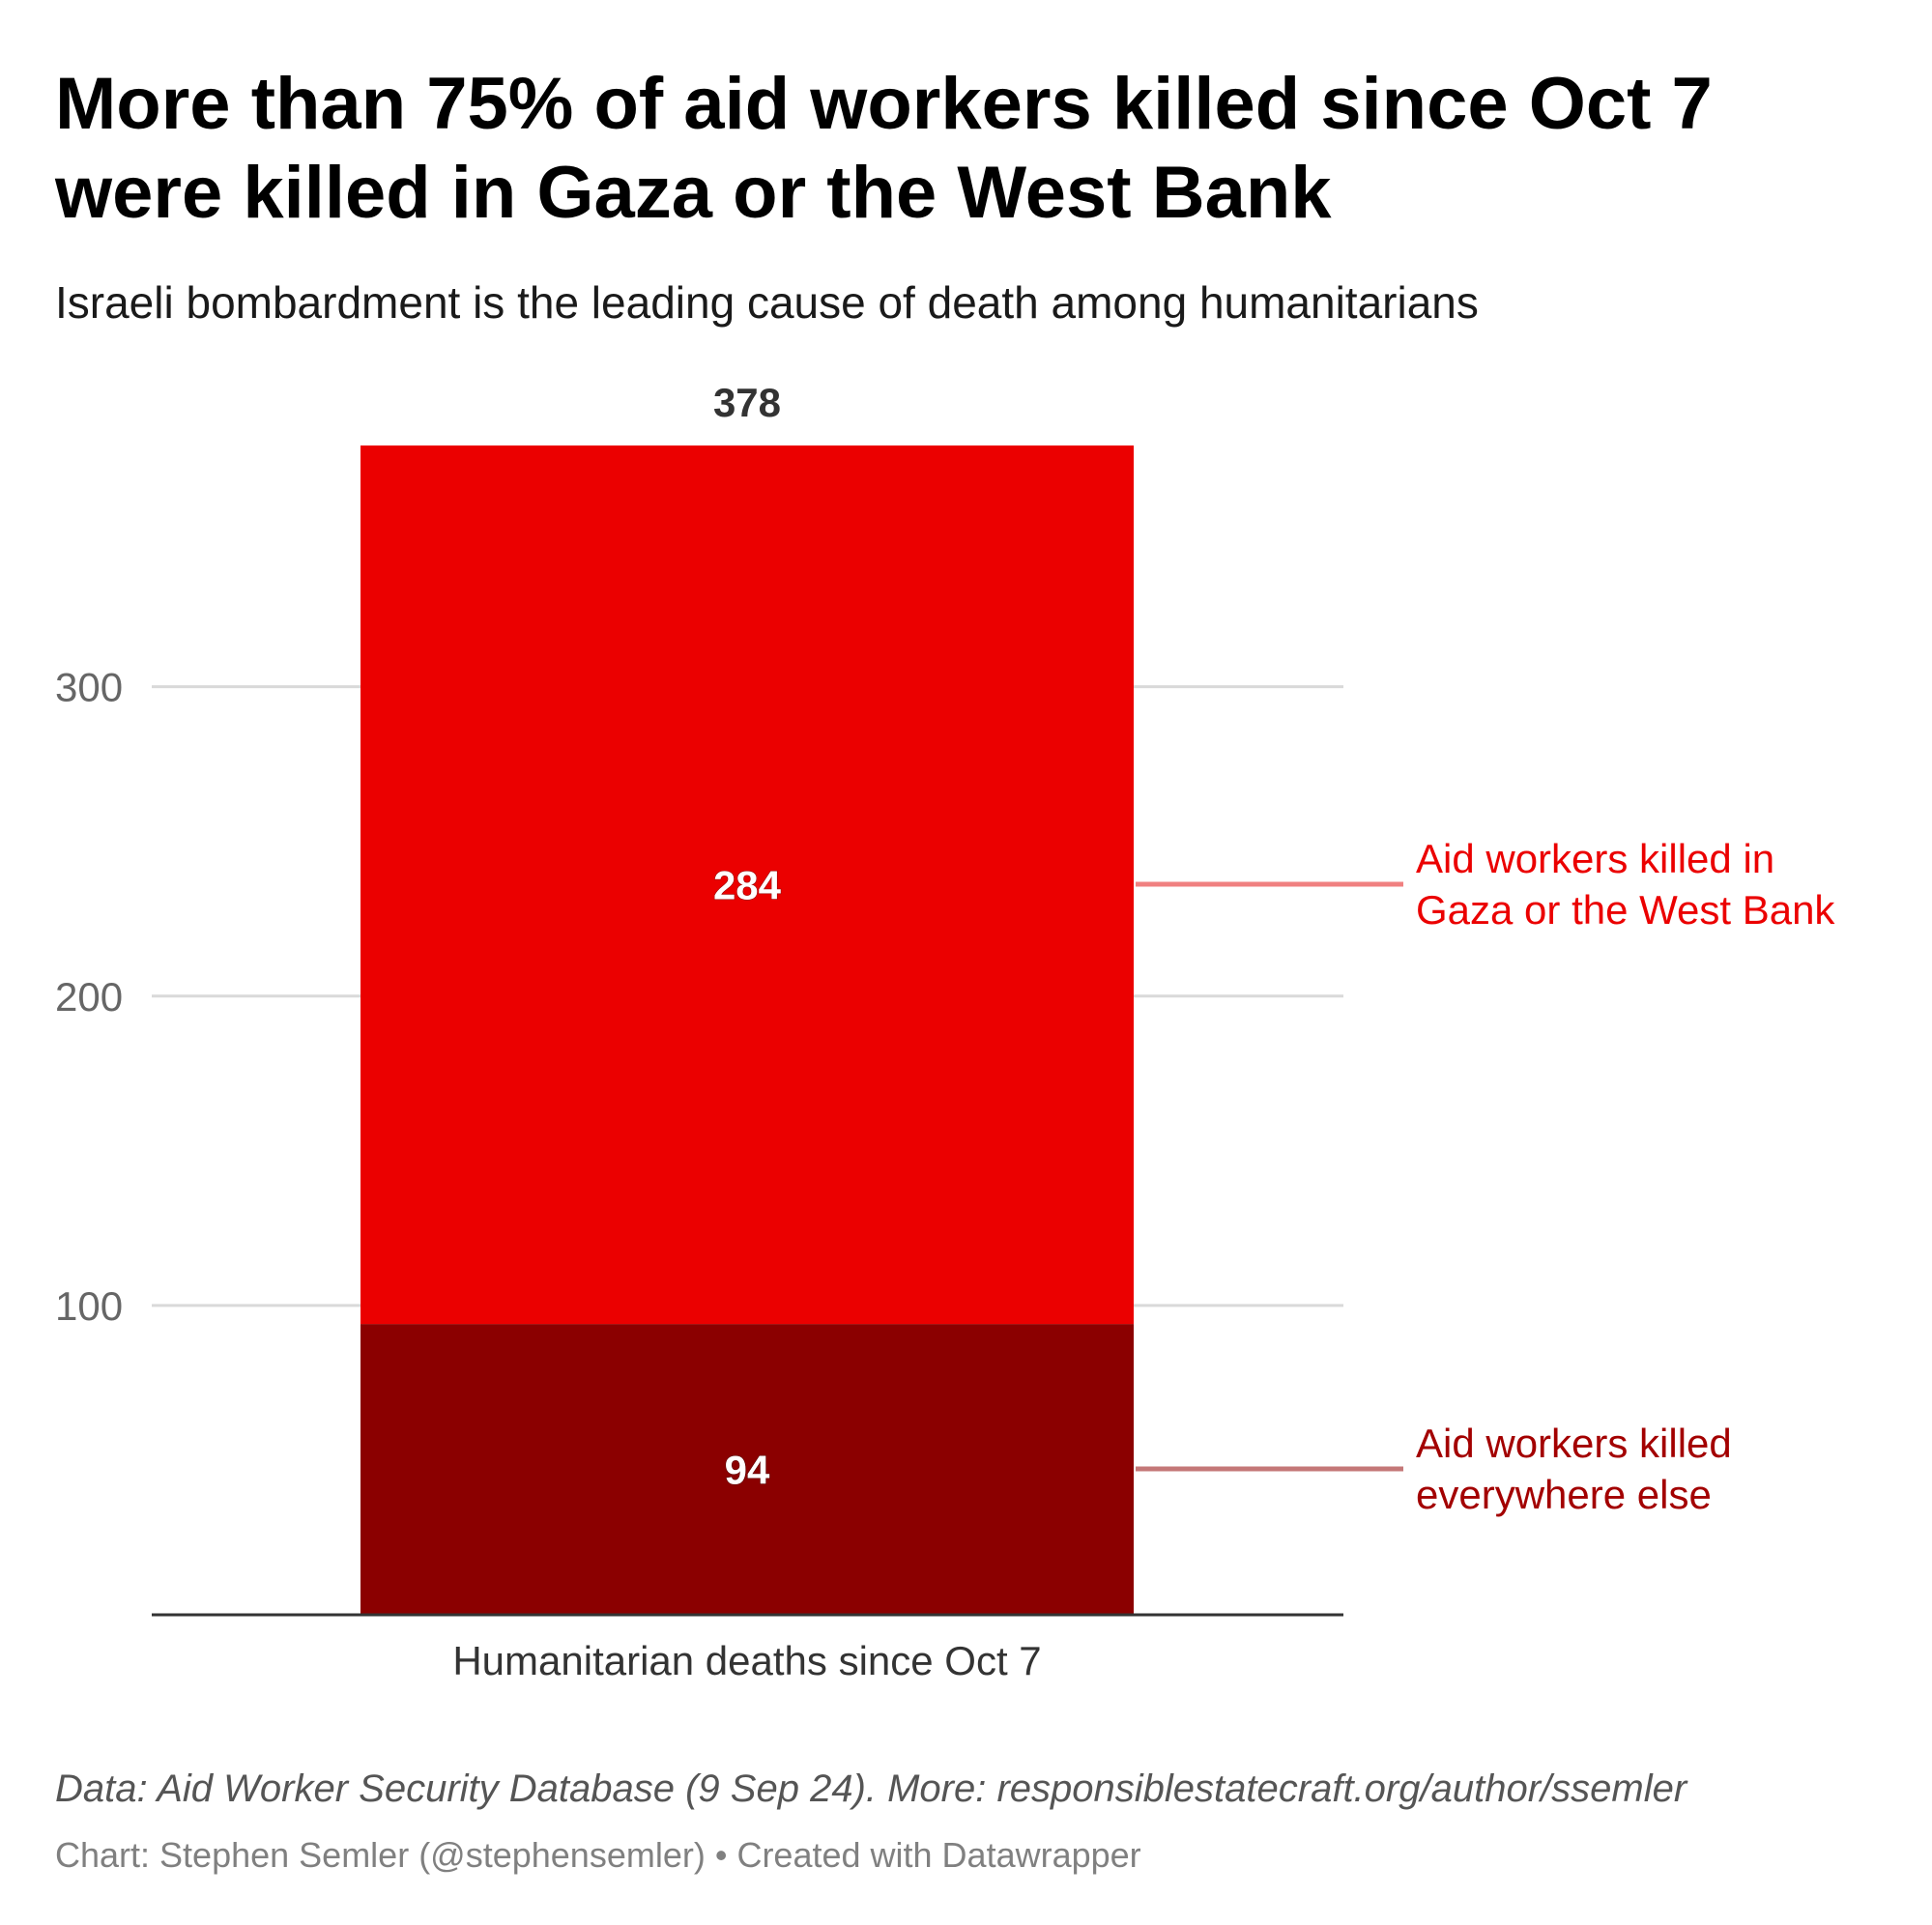 Image resolution: width=1932 pixels, height=1925 pixels. I want to click on x-category-label: Humanitarian deaths since Oct 7, so click(746, 1660).